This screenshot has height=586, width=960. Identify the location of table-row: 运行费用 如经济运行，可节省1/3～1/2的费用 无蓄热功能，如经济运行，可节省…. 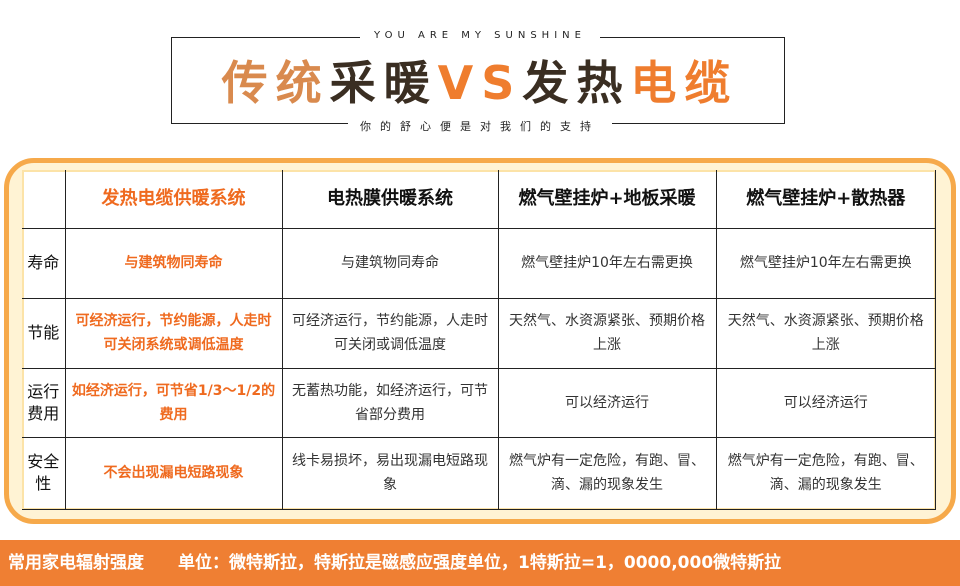
(479, 402).